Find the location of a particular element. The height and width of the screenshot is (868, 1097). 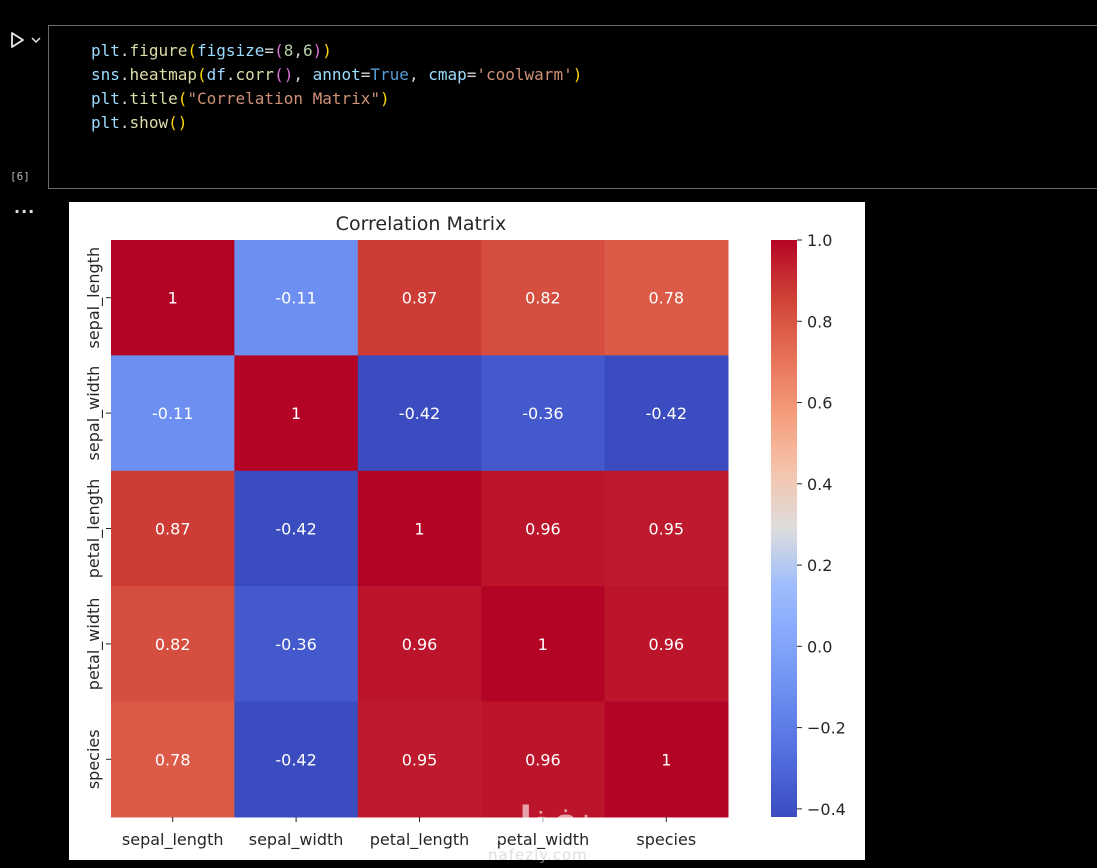

y-tick-label: sepal_length is located at coordinates (94, 298).